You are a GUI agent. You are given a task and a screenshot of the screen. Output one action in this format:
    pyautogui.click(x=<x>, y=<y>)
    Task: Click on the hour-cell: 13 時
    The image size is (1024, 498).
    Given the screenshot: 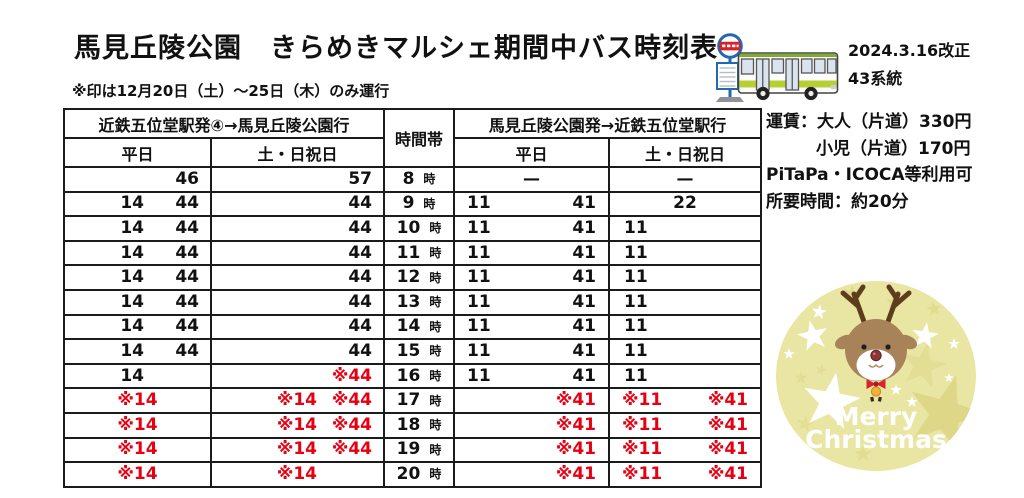 What is the action you would take?
    pyautogui.click(x=419, y=302)
    